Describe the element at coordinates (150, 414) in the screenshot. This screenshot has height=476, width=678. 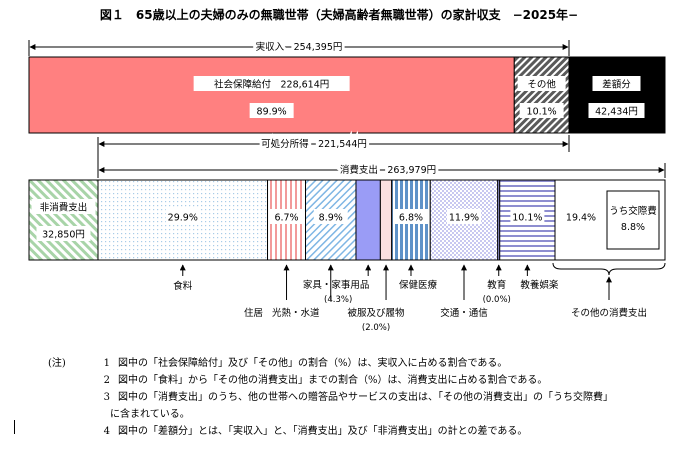
I see `note-text: に含まれている。` at that location.